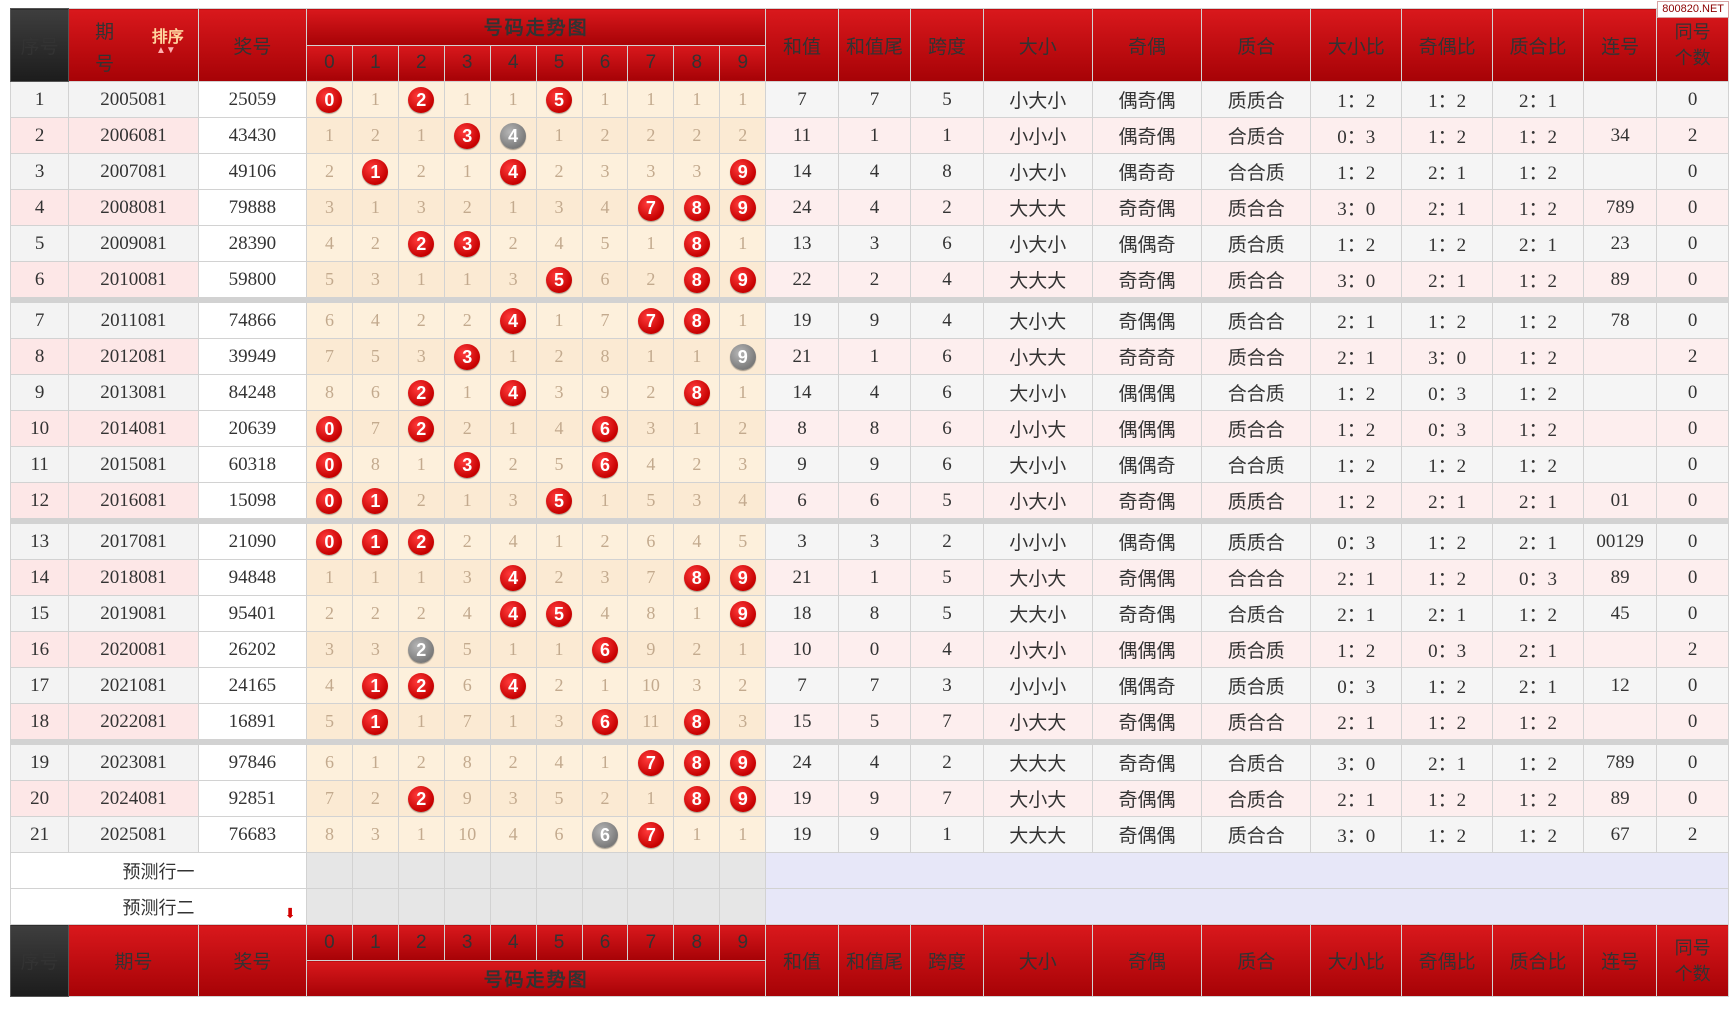 This screenshot has width=1731, height=1016. I want to click on row-bs-ratio: 2：1, so click(1356, 723).